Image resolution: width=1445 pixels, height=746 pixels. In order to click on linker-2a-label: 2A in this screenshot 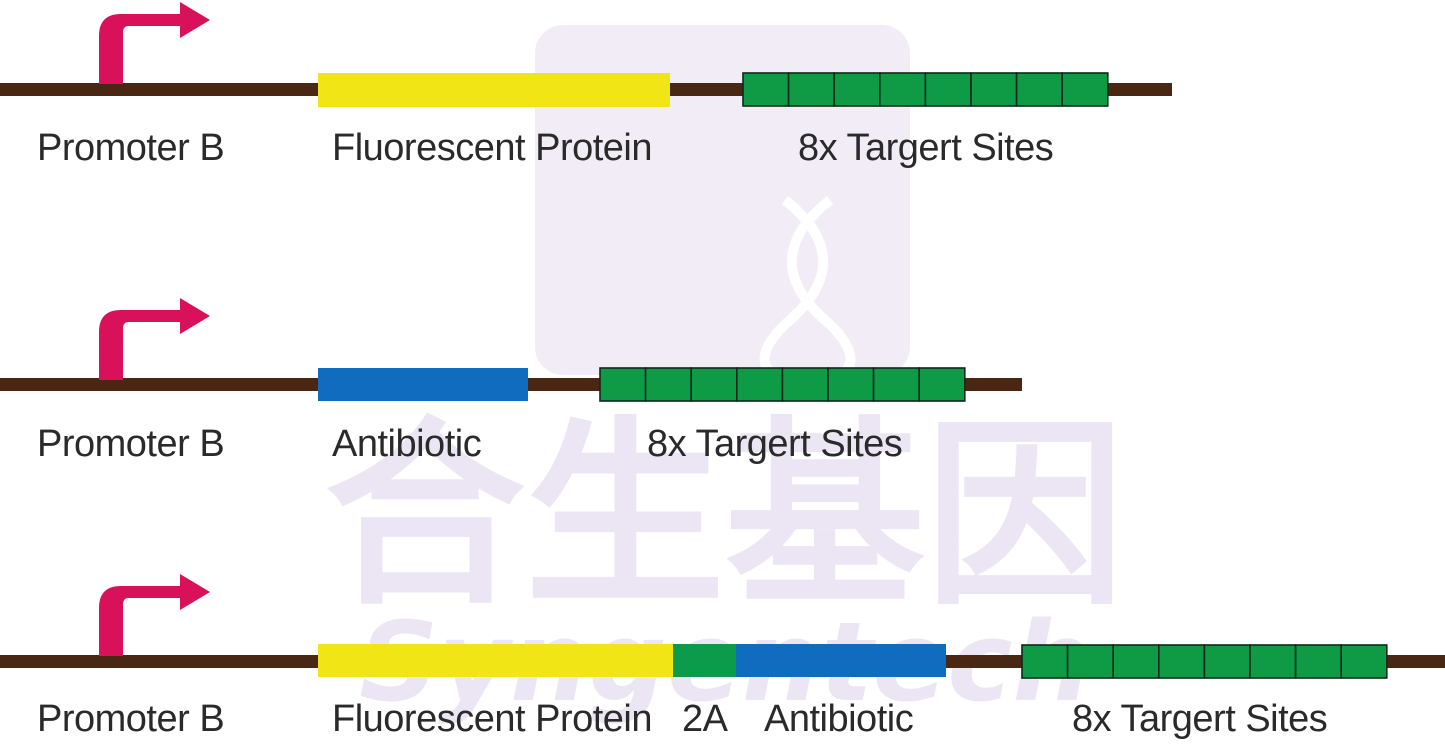, I will do `click(705, 719)`.